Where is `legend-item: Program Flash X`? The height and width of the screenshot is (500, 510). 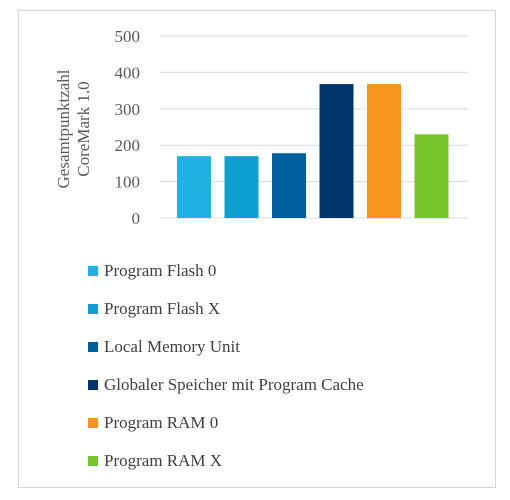
legend-item: Program Flash X is located at coordinates (226, 308).